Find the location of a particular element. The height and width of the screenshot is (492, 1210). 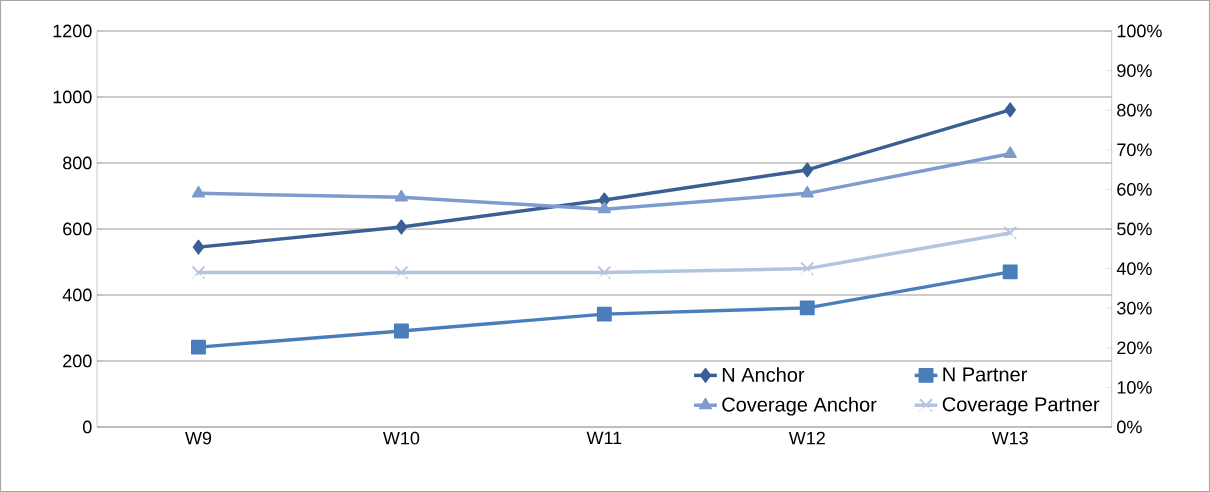

x-tick-label: W9 is located at coordinates (198, 438).